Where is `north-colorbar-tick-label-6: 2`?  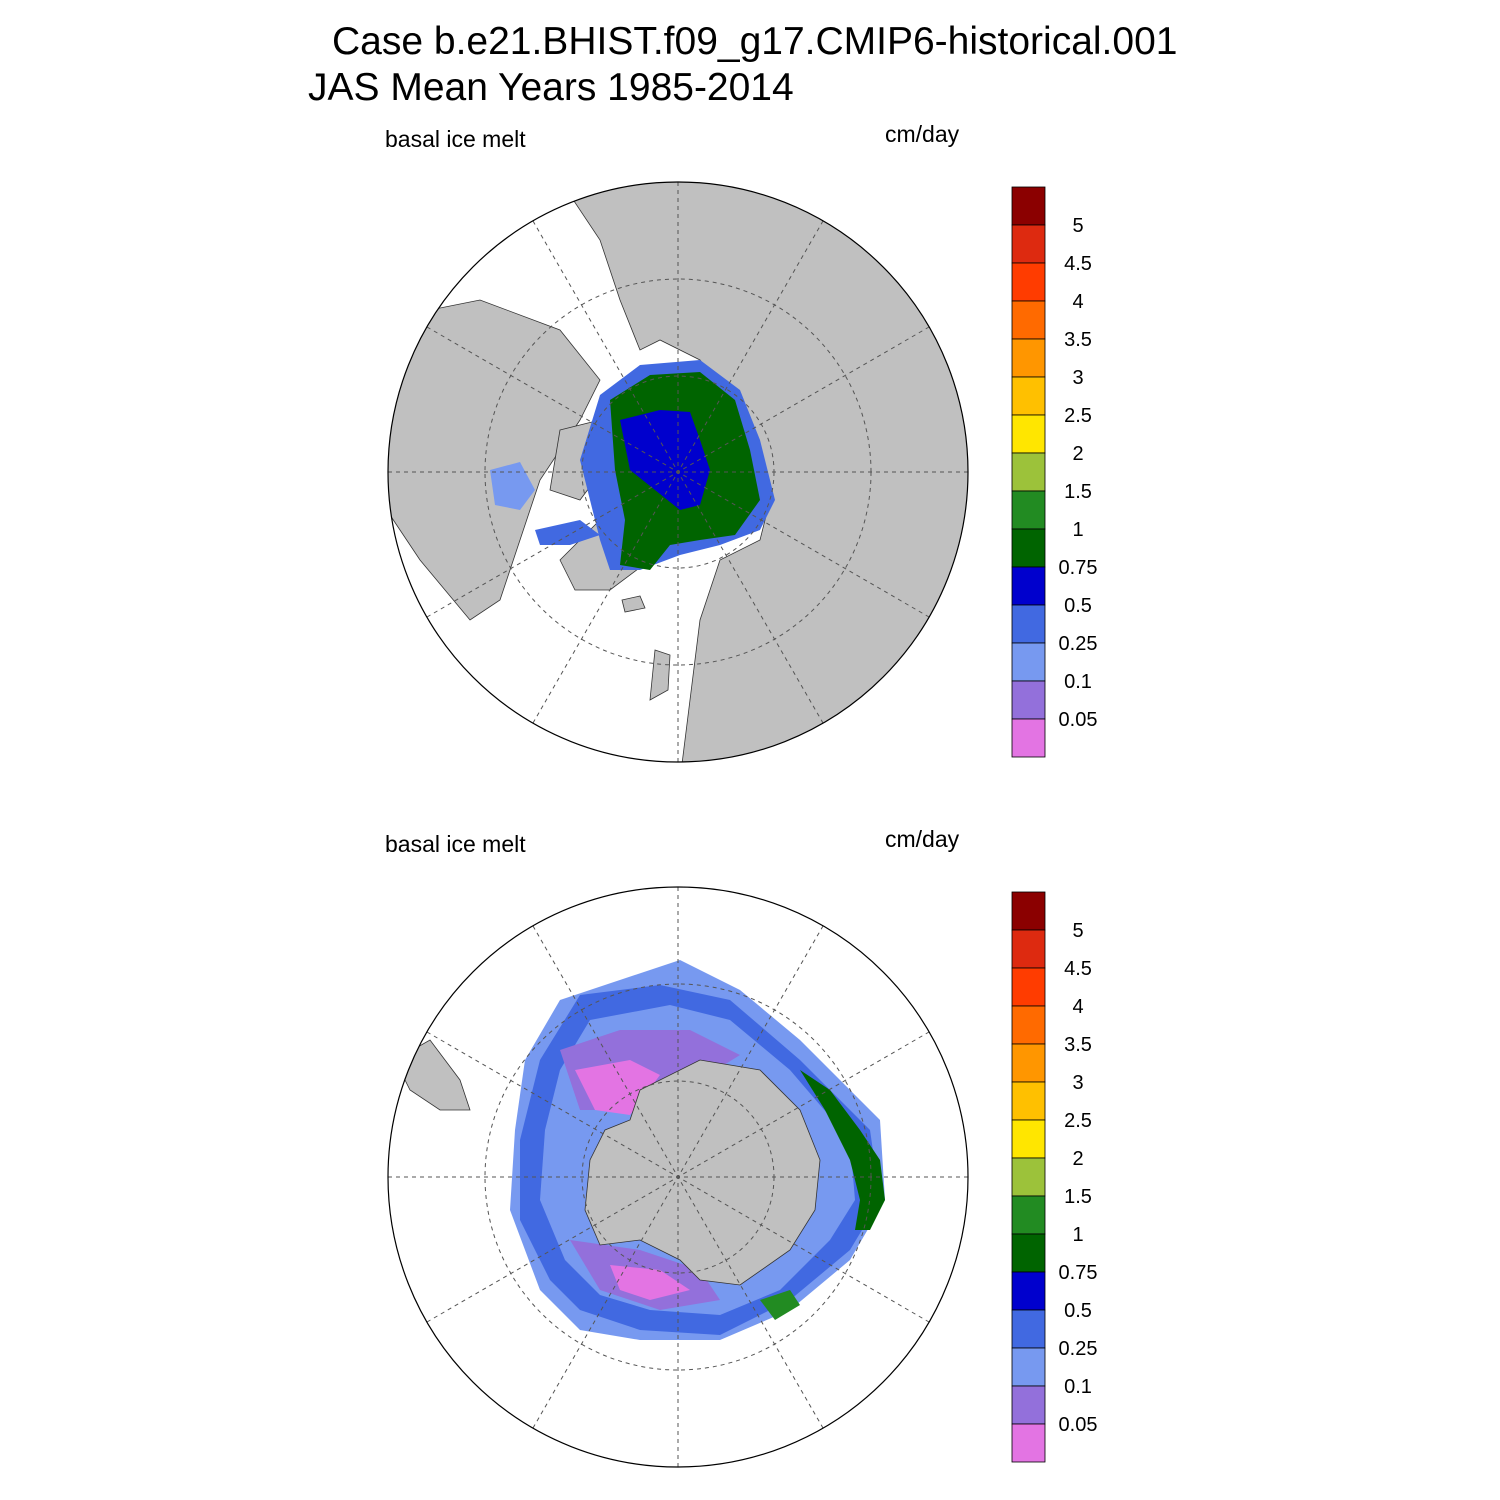 north-colorbar-tick-label-6: 2 is located at coordinates (1077, 454).